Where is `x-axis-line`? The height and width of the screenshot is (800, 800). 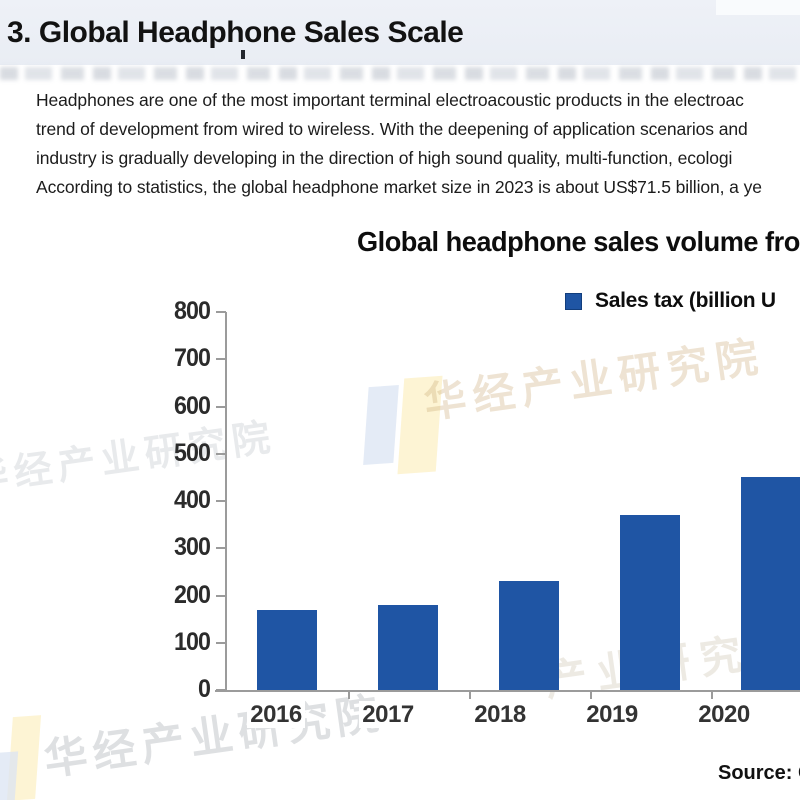 x-axis-line is located at coordinates (507, 691).